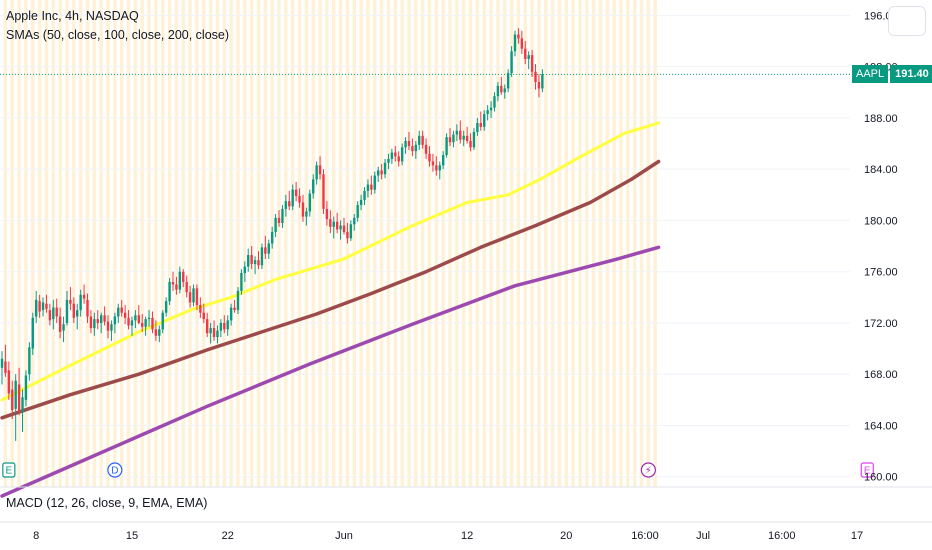 The height and width of the screenshot is (550, 932). What do you see at coordinates (566, 536) in the screenshot?
I see `time-tick-label: 20` at bounding box center [566, 536].